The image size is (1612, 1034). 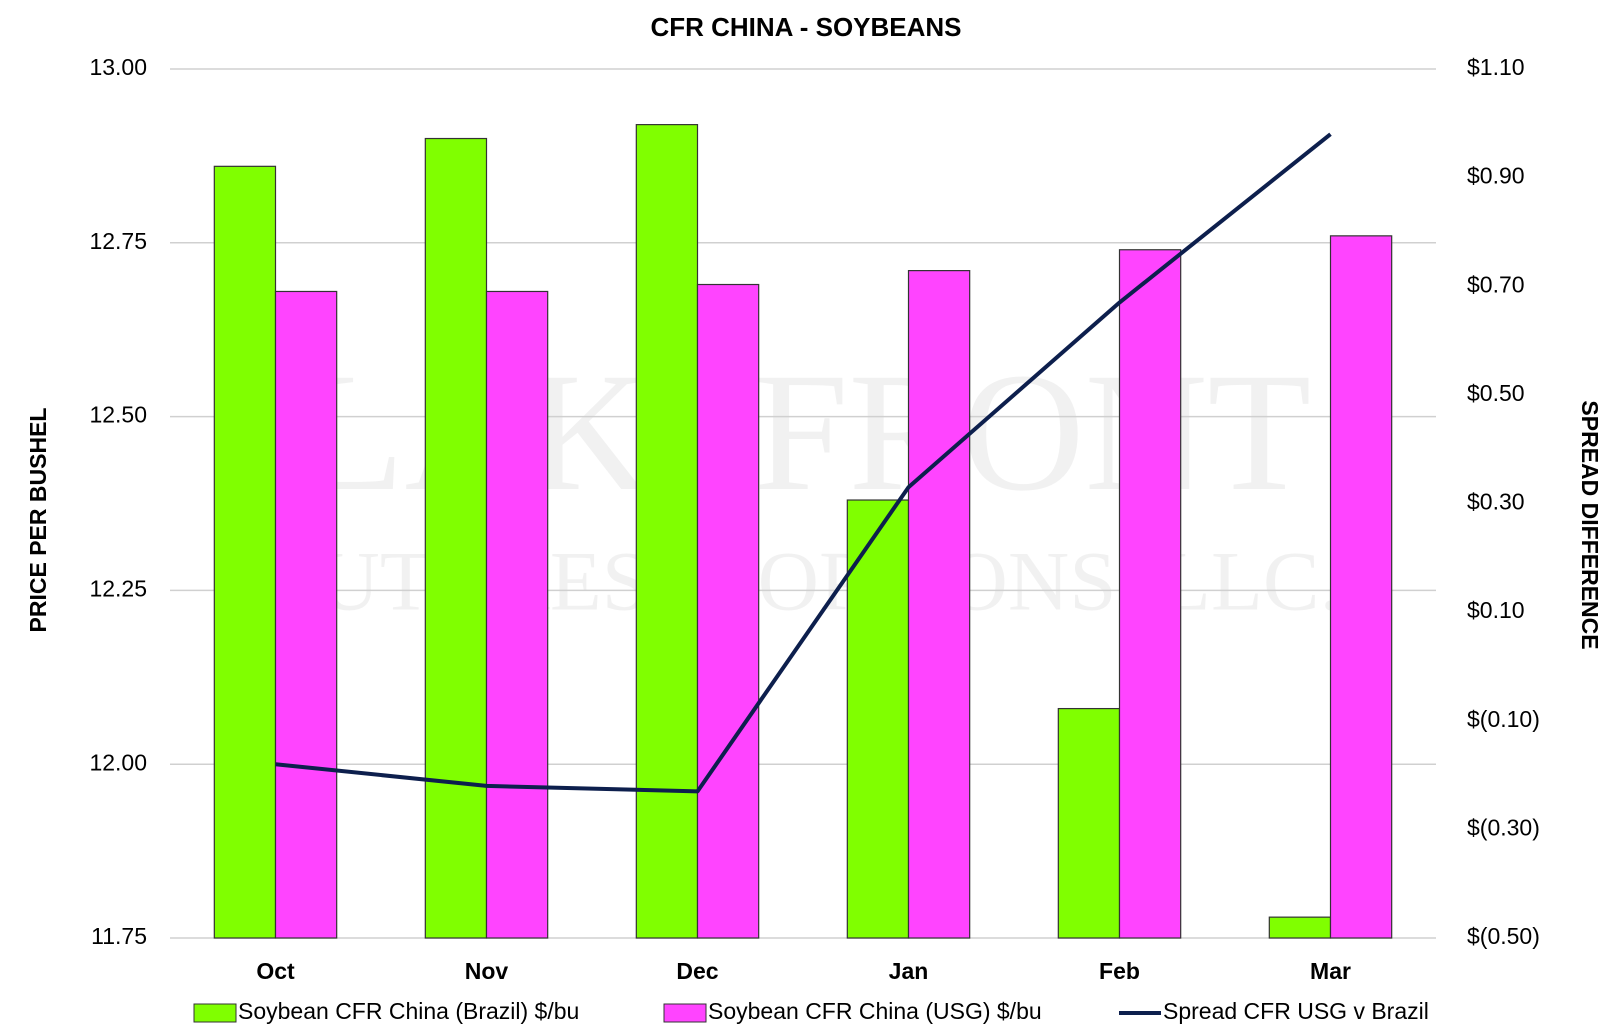 What do you see at coordinates (118, 67) in the screenshot?
I see `y-tick-label: 13.00` at bounding box center [118, 67].